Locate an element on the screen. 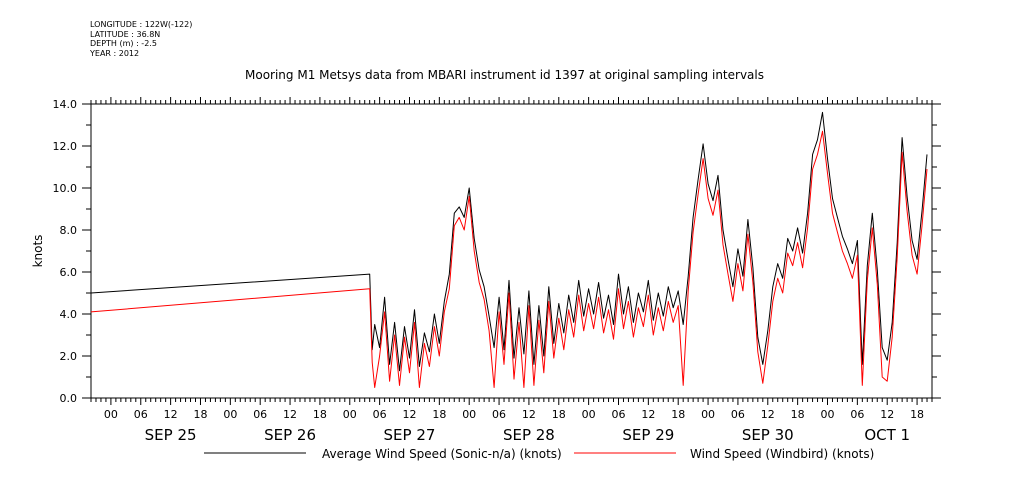 Image resolution: width=1009 pixels, height=504 pixels. x-day-label: SEP 26 is located at coordinates (290, 435).